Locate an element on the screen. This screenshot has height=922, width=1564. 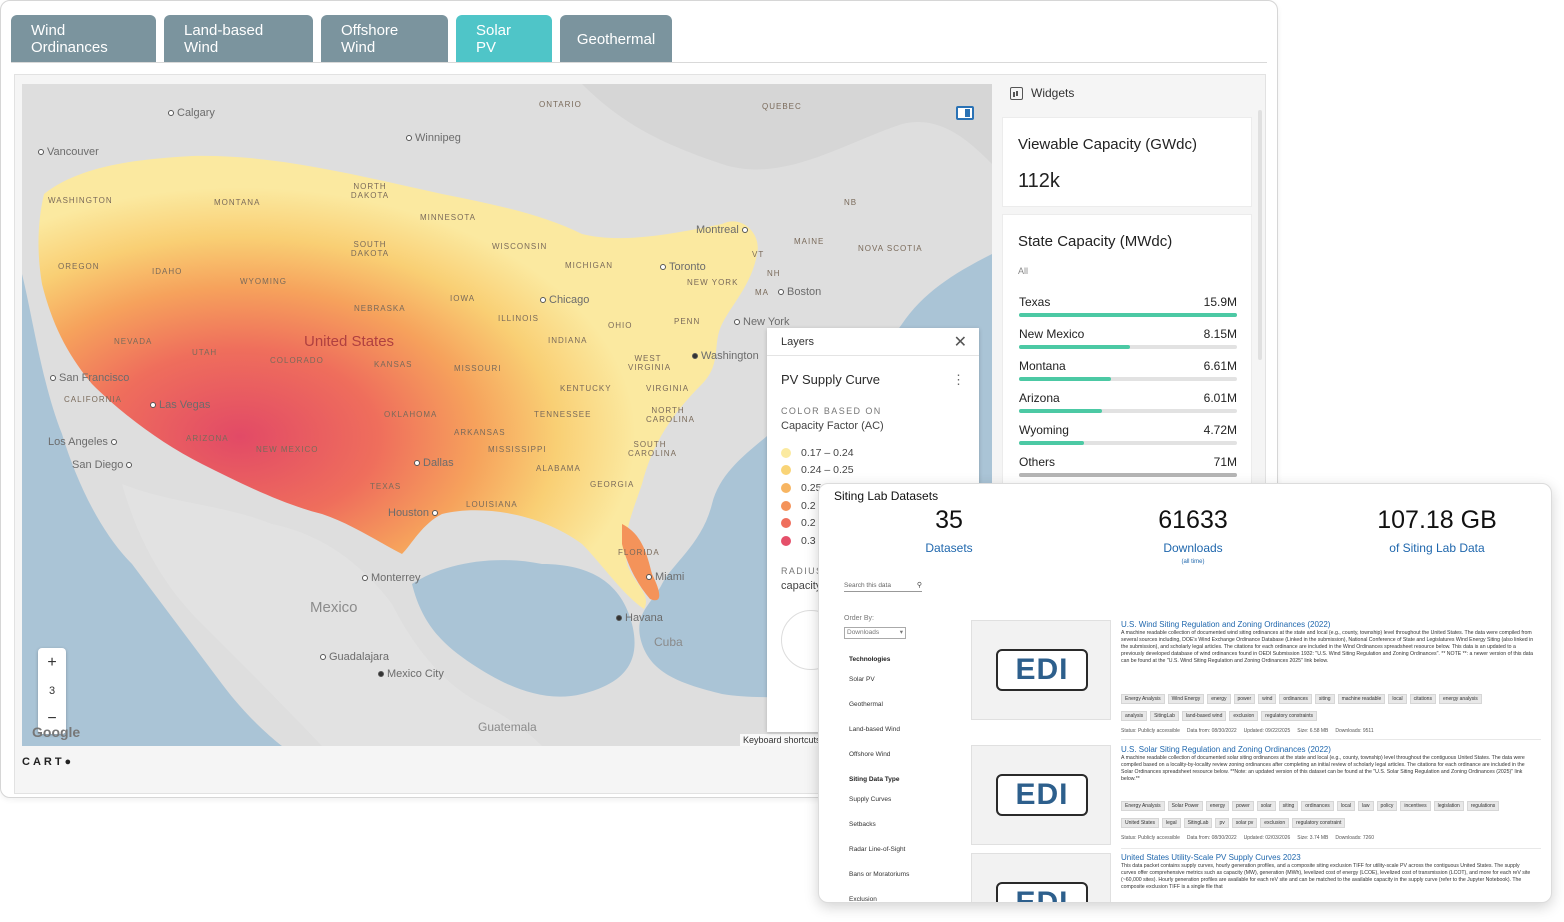
facet-item: Bans or Moratoriums is located at coordinates (879, 874).